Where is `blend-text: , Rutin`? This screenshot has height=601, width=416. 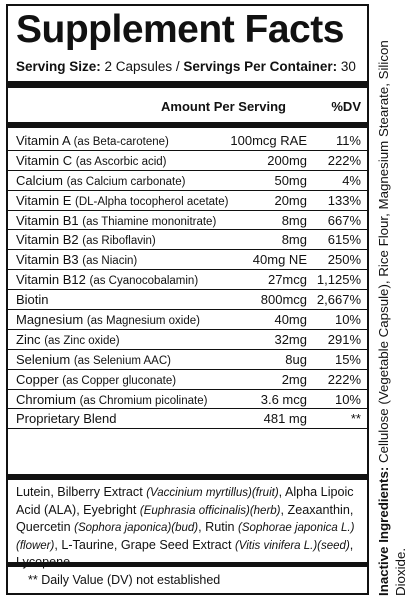
blend-text: , Rutin is located at coordinates (218, 527).